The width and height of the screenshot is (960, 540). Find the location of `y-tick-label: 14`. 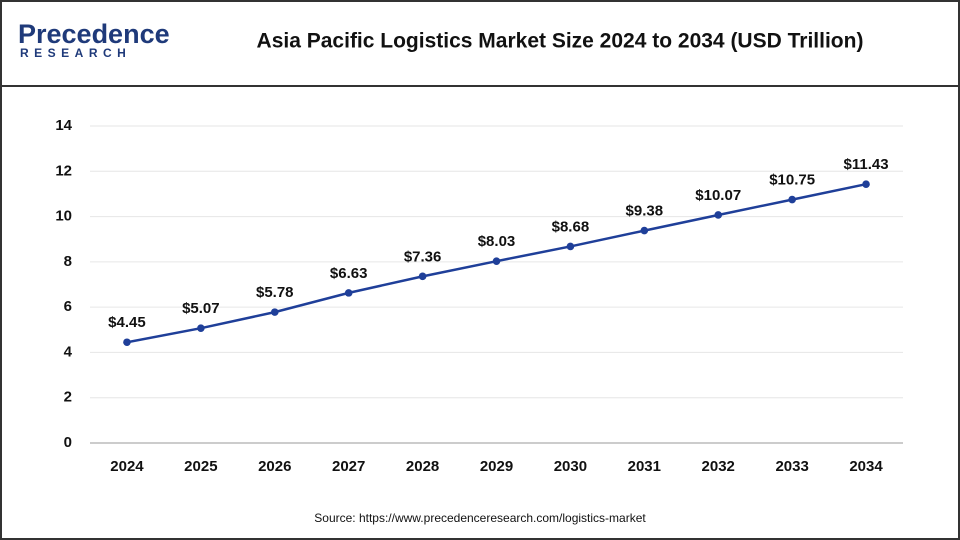

y-tick-label: 14 is located at coordinates (63, 125).